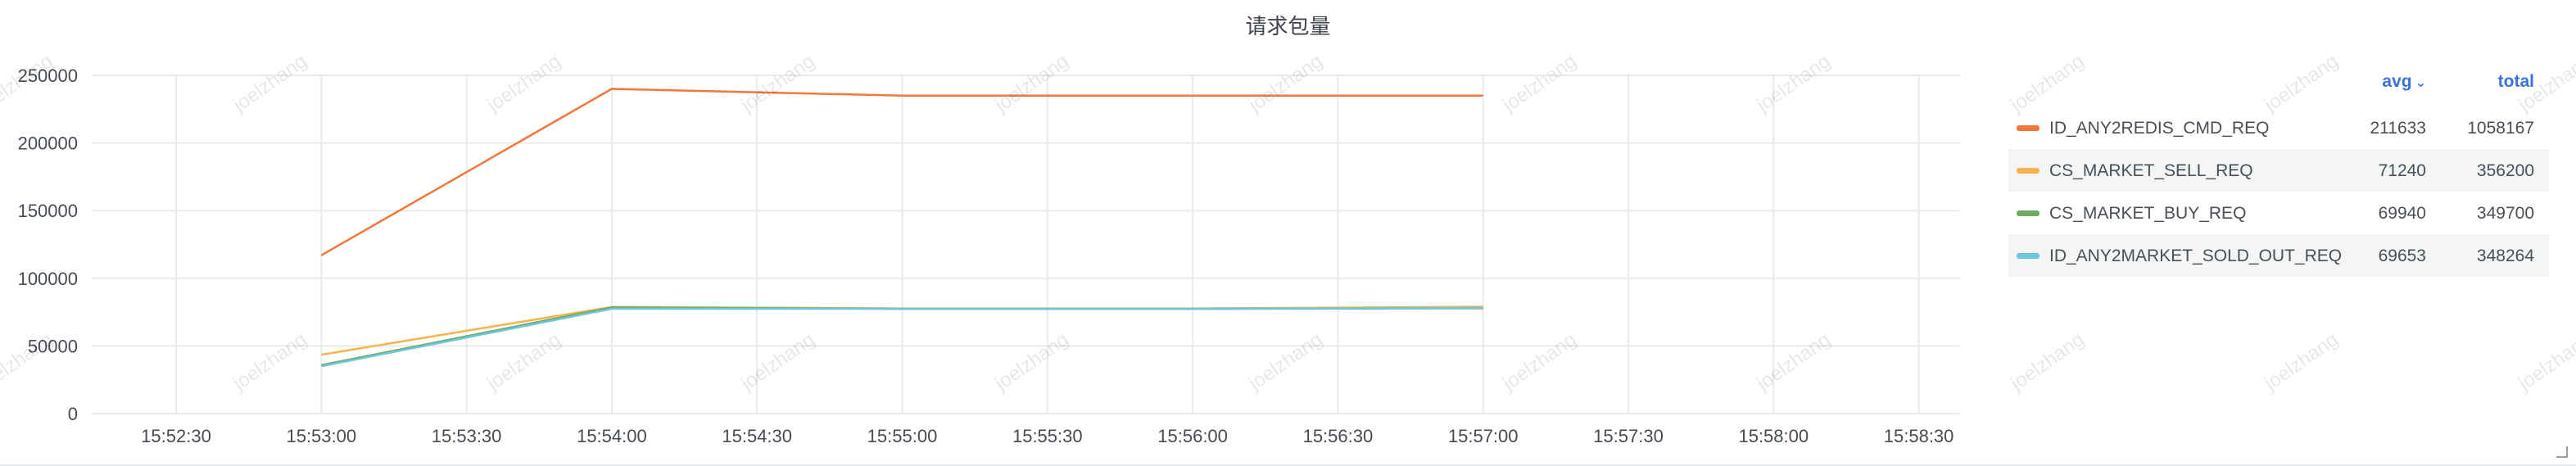  Describe the element at coordinates (2148, 213) in the screenshot. I see `series-name: CS_MARKET_BUY_REQ` at that location.